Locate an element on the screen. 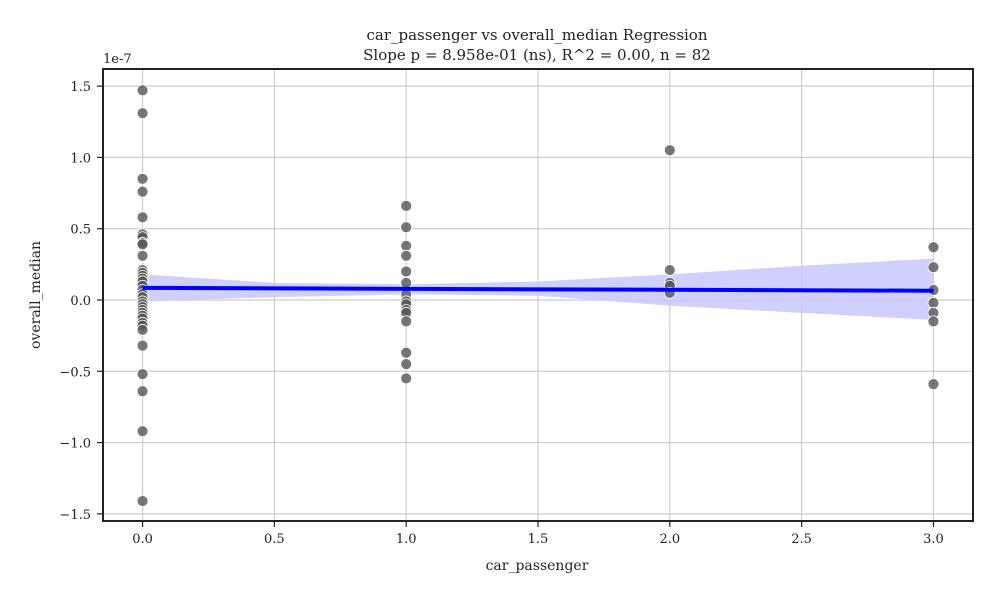  y-tick-label: 1.0 is located at coordinates (80, 158).